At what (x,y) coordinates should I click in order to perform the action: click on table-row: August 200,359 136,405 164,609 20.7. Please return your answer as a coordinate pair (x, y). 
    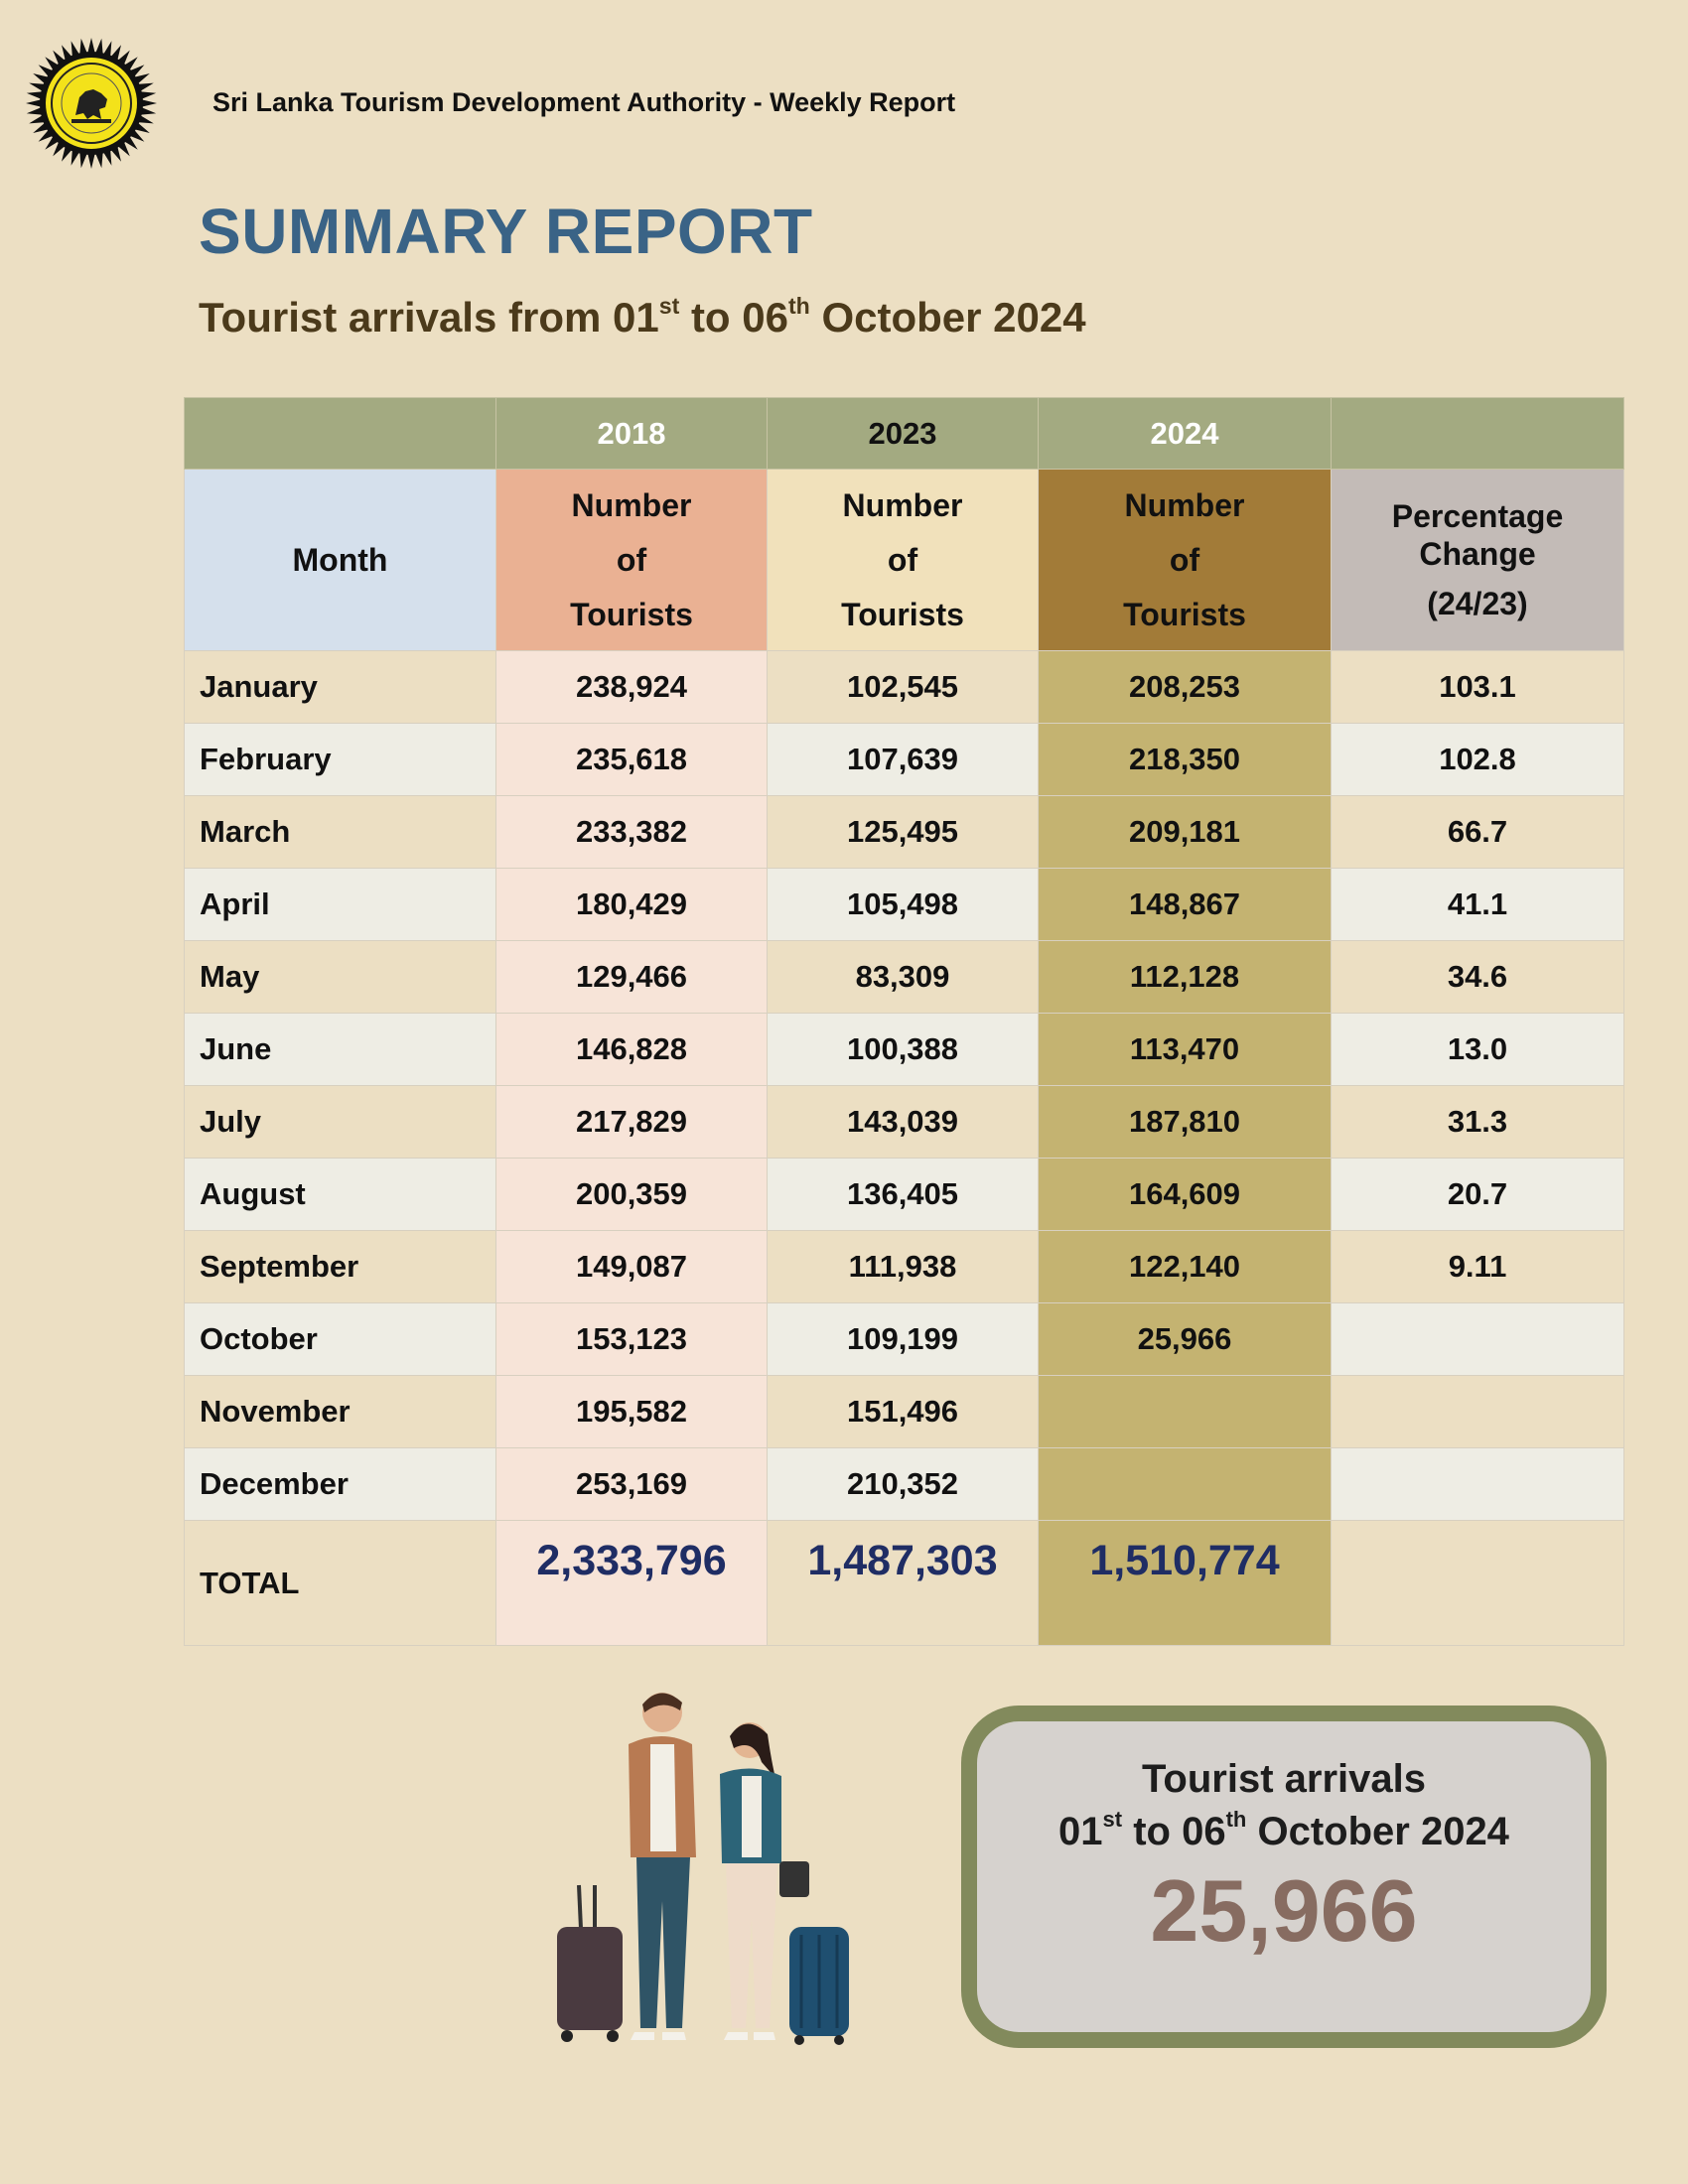
    Looking at the image, I should click on (904, 1194).